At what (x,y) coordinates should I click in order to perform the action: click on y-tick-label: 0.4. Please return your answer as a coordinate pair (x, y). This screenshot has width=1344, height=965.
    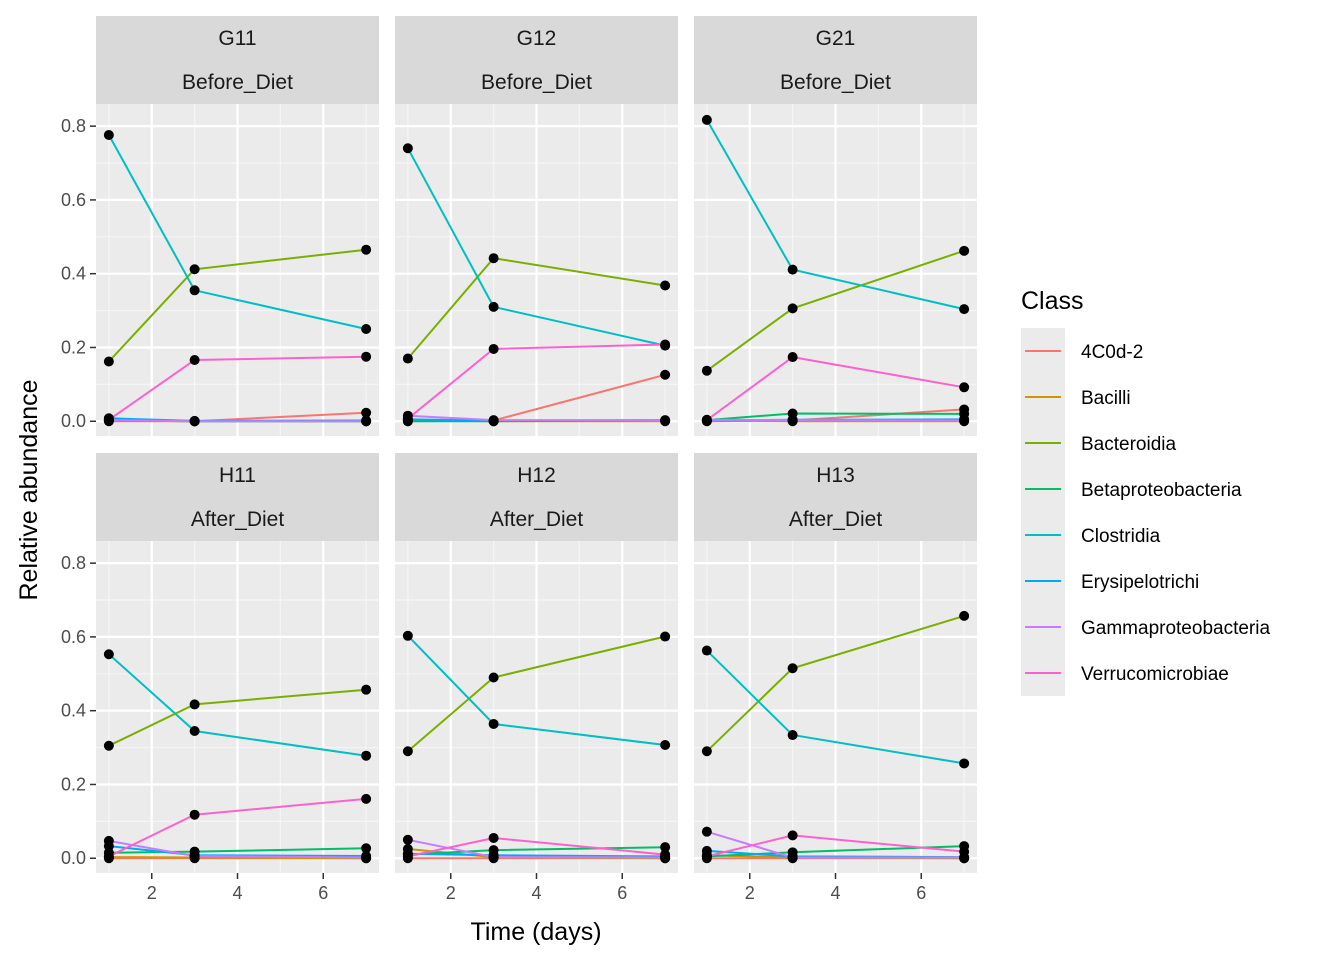
    Looking at the image, I should click on (73, 711).